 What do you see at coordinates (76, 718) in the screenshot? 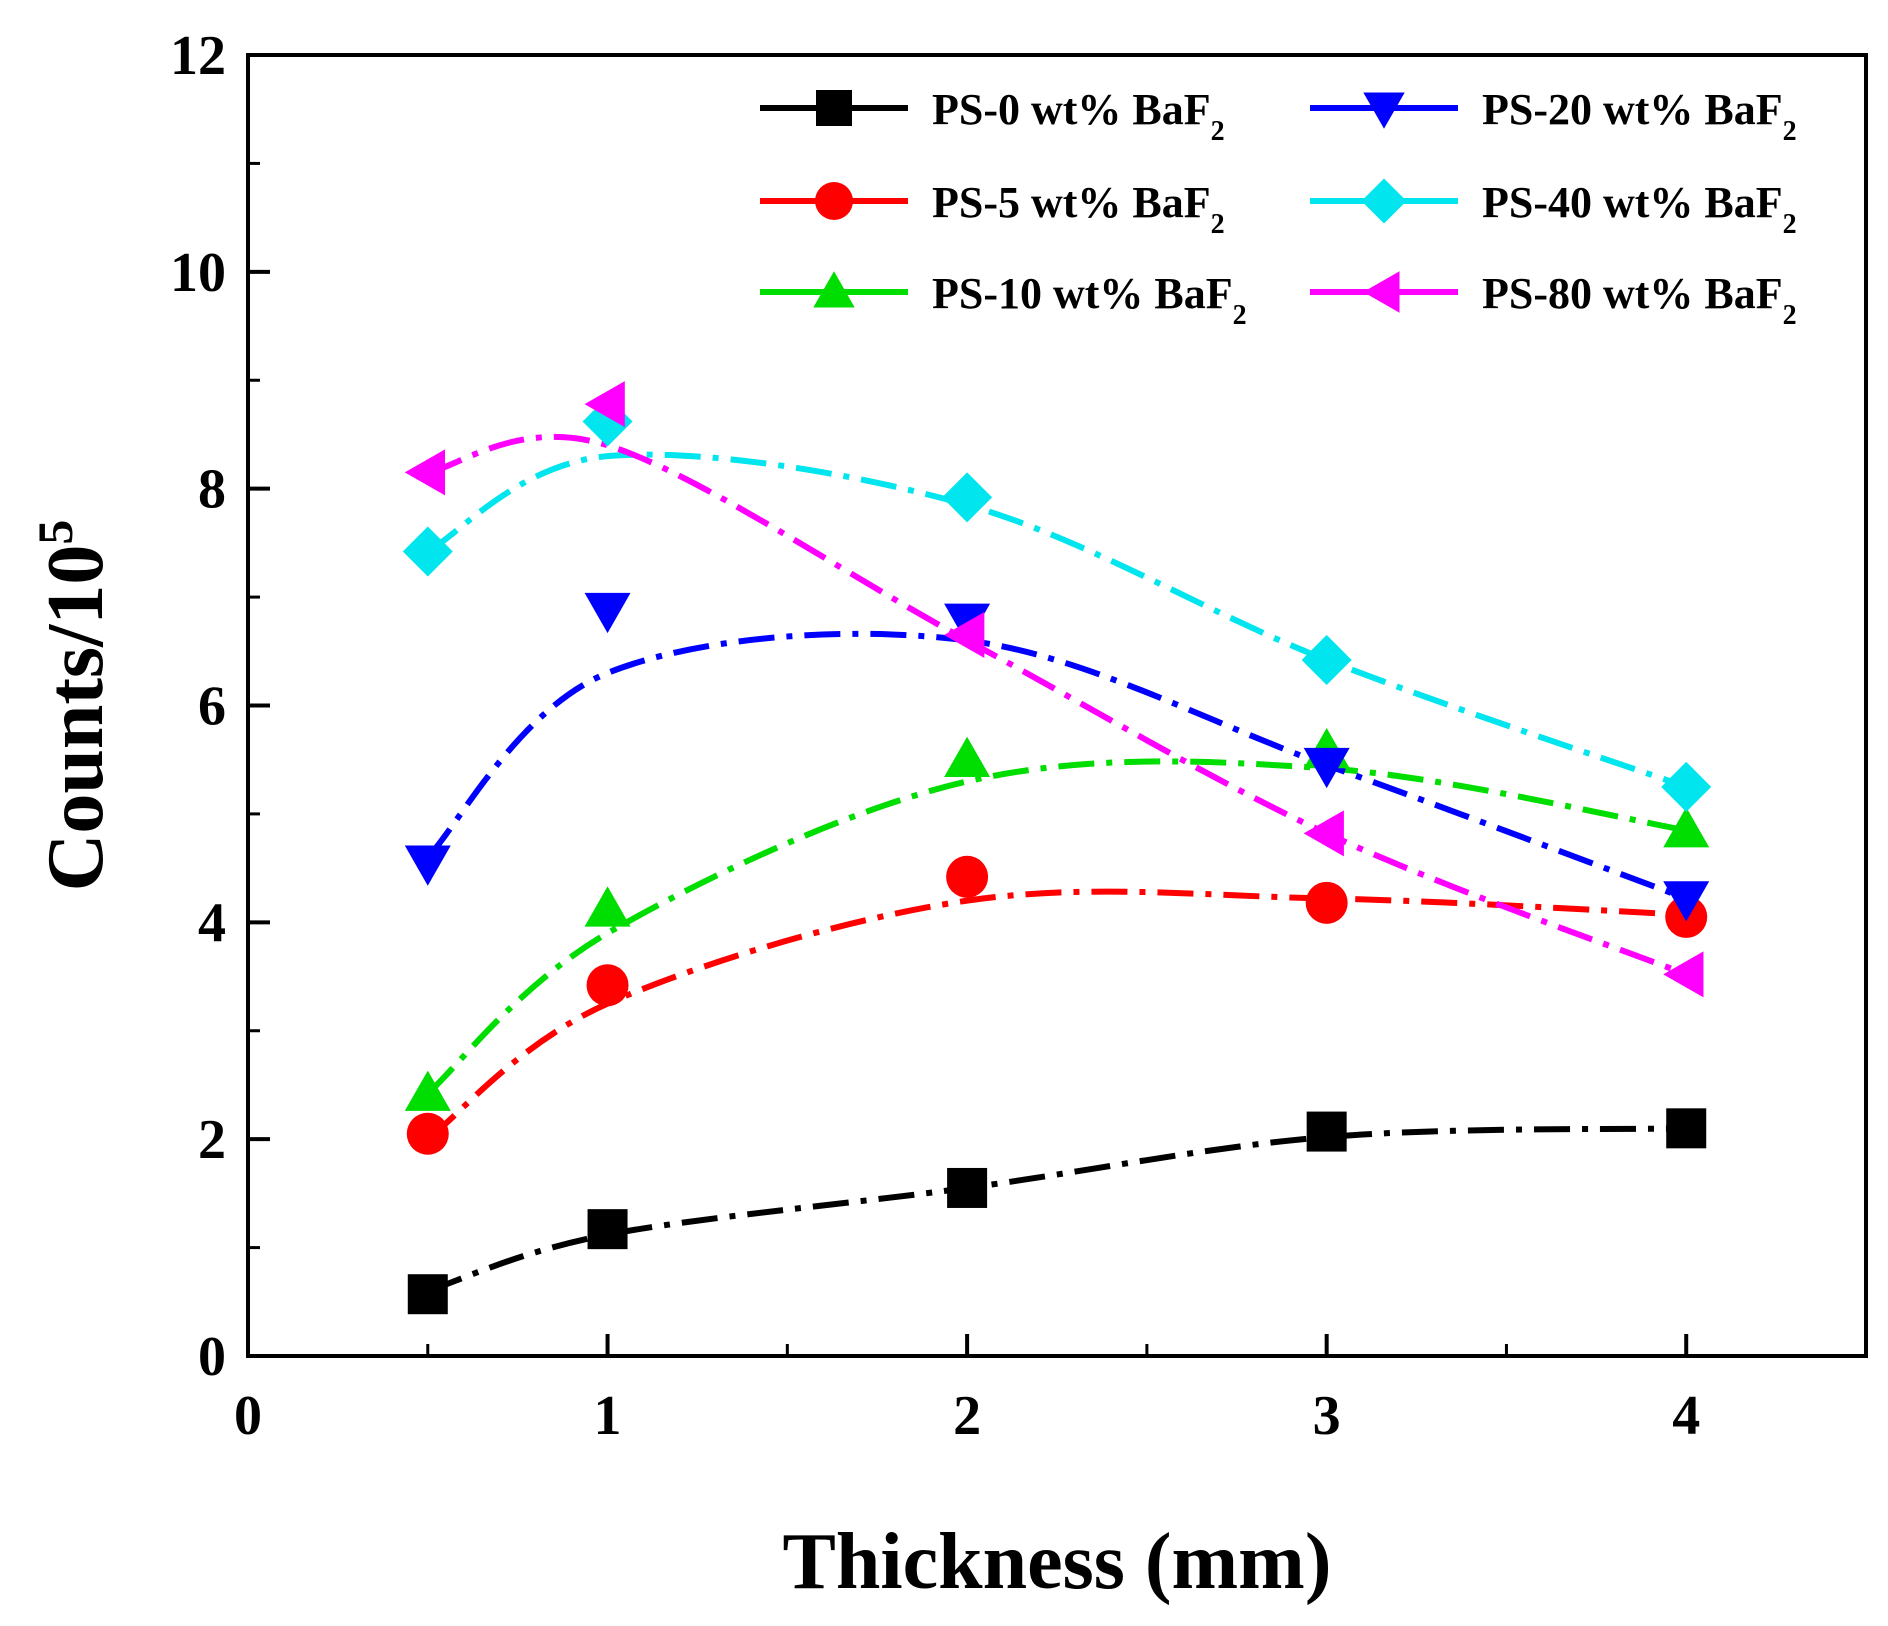
I see `y-axis-title-text: Counts/10` at bounding box center [76, 718].